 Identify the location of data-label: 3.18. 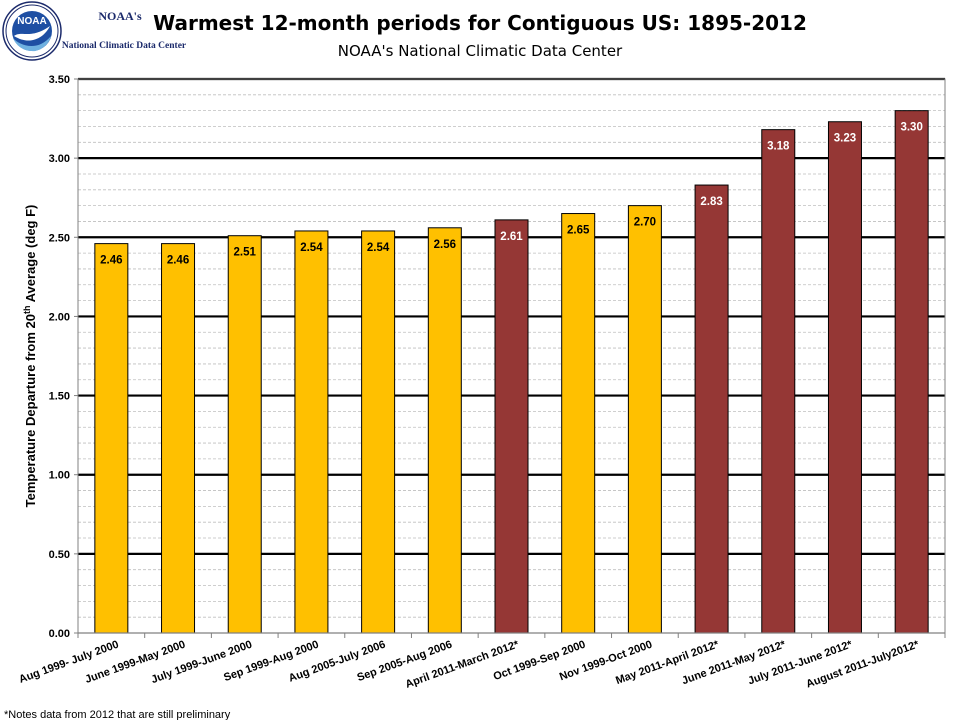
(778, 147).